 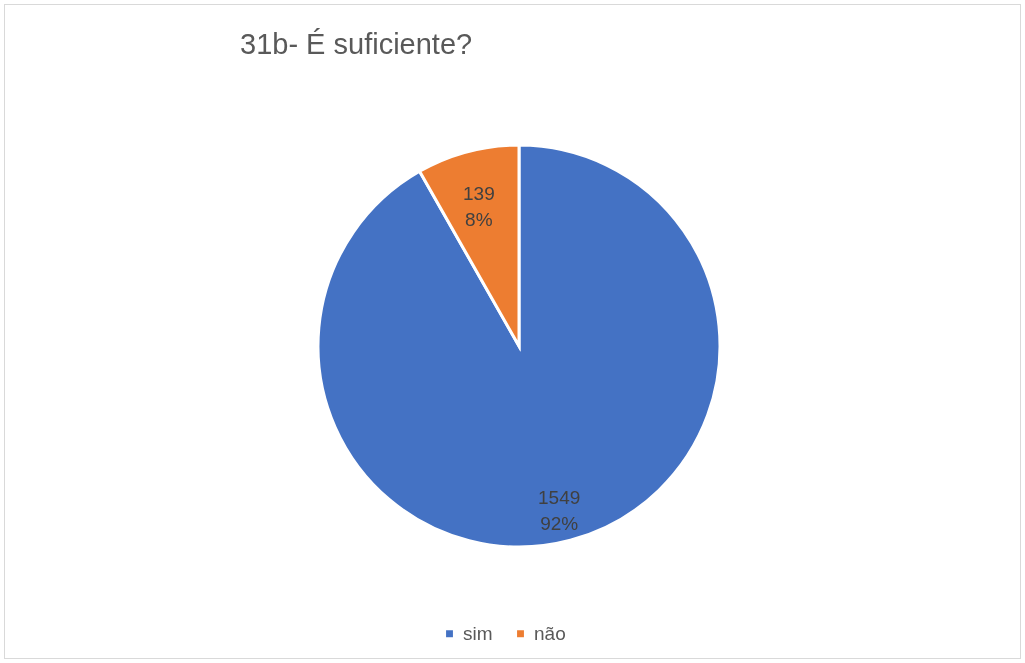 I want to click on data-label: 139 8%, so click(x=478, y=207).